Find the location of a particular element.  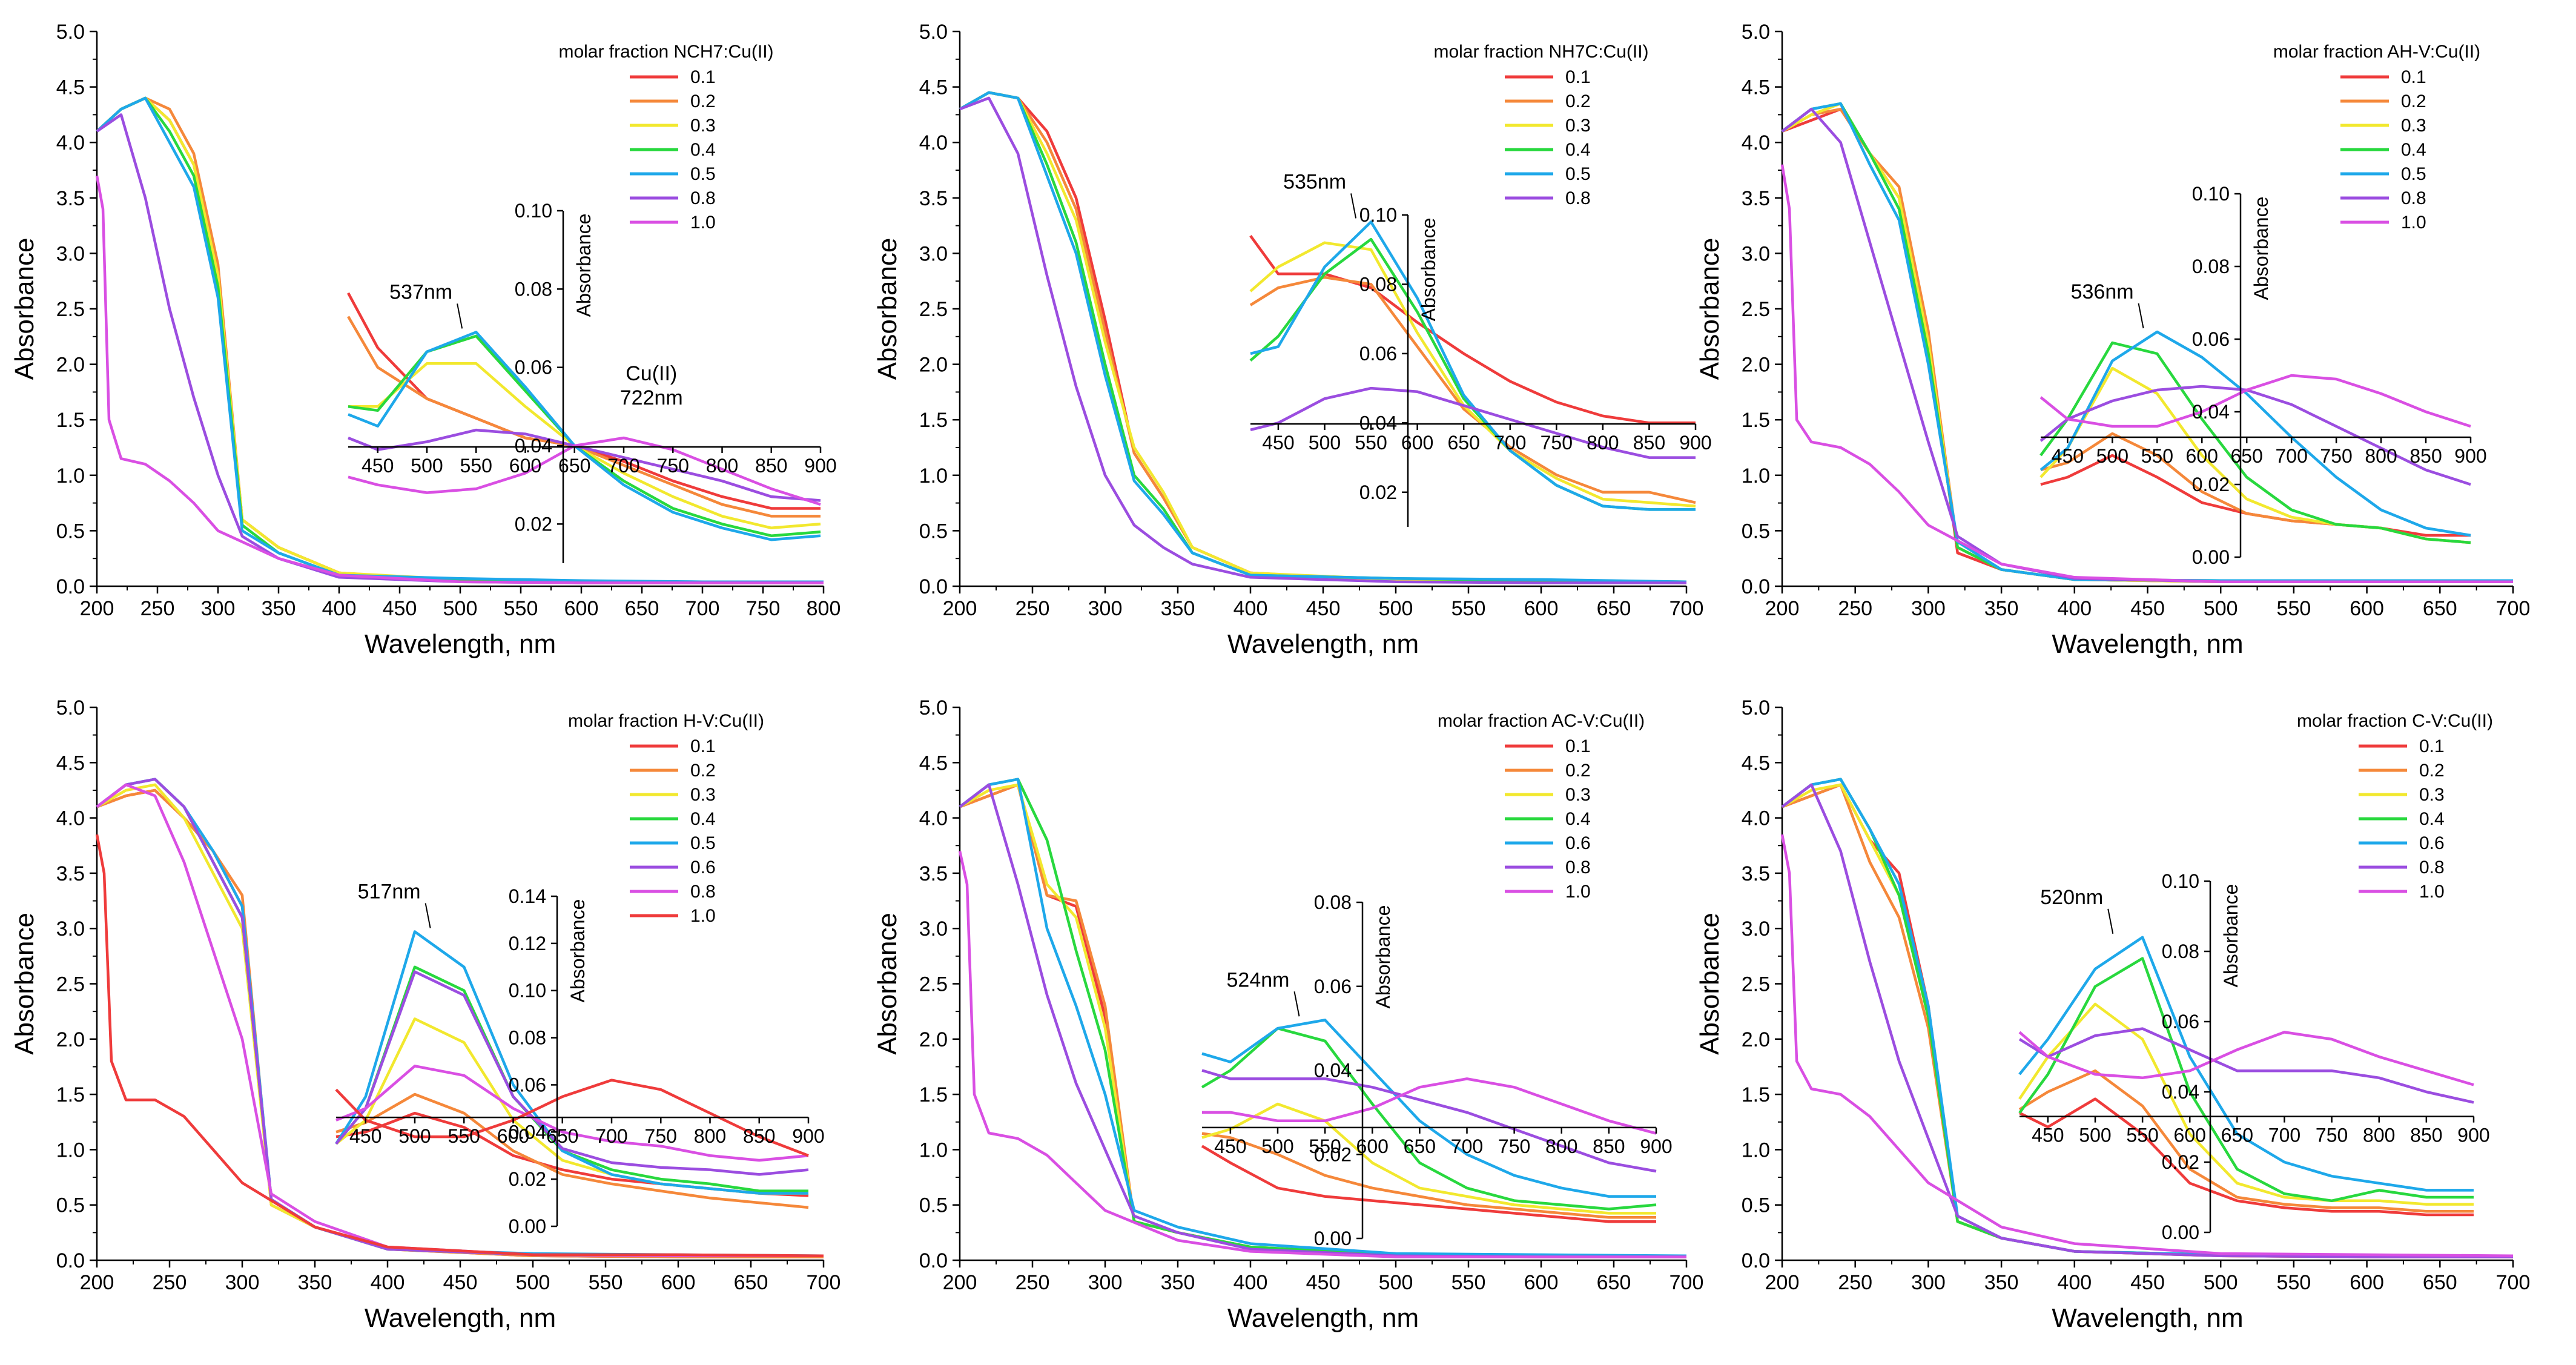

inset-y-tick-label: 0.00 is located at coordinates (527, 1226).